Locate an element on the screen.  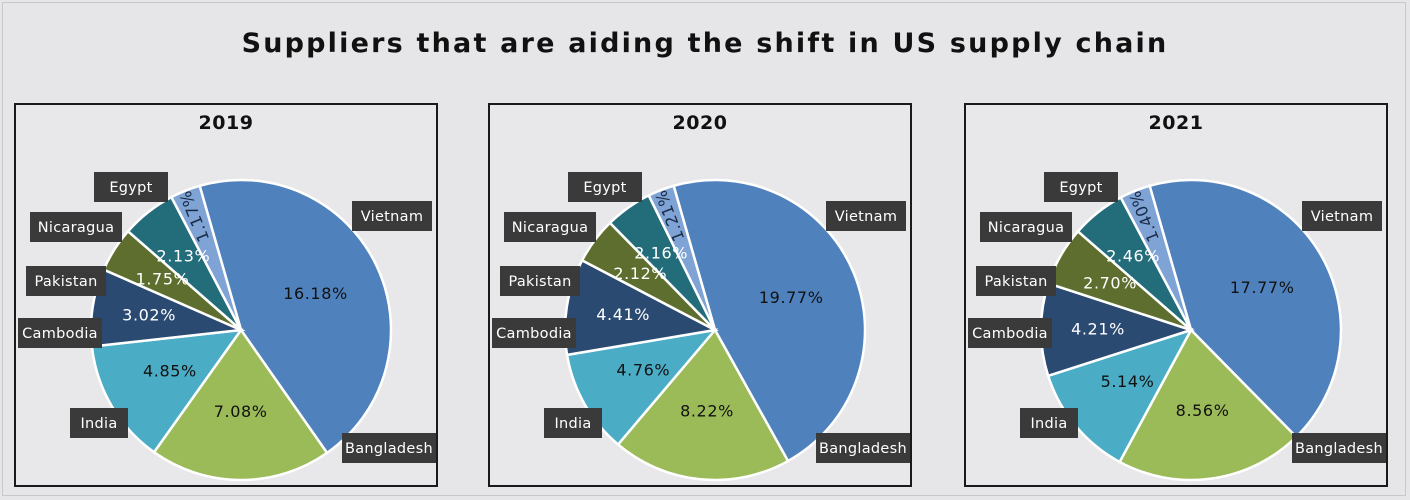
pie-title-2020: 2020 is located at coordinates (700, 123).